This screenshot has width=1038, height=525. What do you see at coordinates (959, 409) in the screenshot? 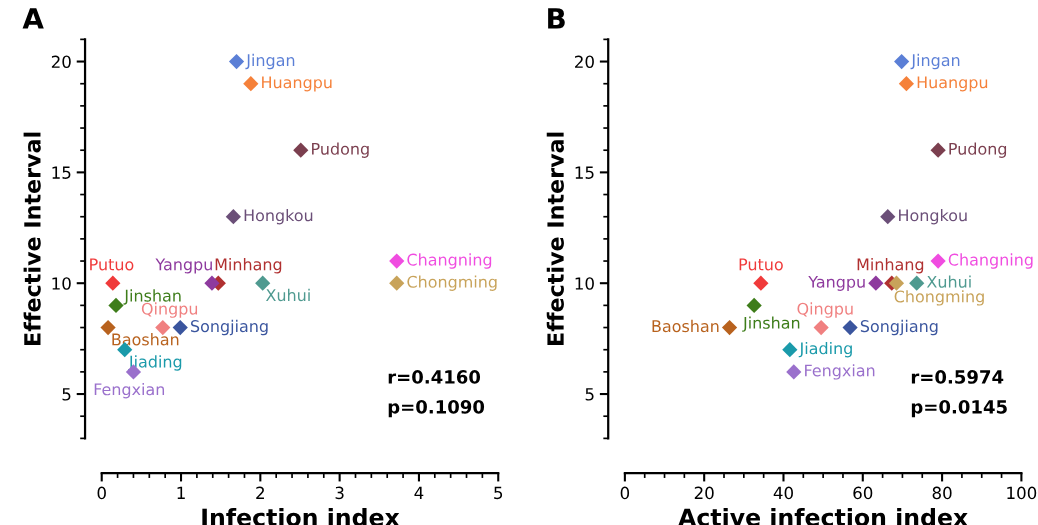
I see `annotation: p=0.0145` at bounding box center [959, 409].